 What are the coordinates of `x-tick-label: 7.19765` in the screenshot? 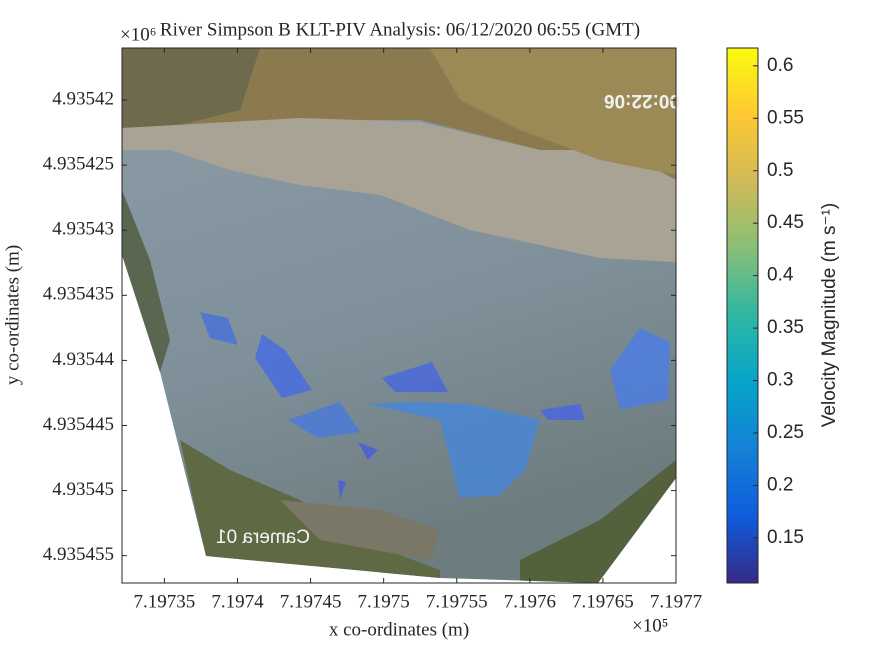 It's located at (603, 601).